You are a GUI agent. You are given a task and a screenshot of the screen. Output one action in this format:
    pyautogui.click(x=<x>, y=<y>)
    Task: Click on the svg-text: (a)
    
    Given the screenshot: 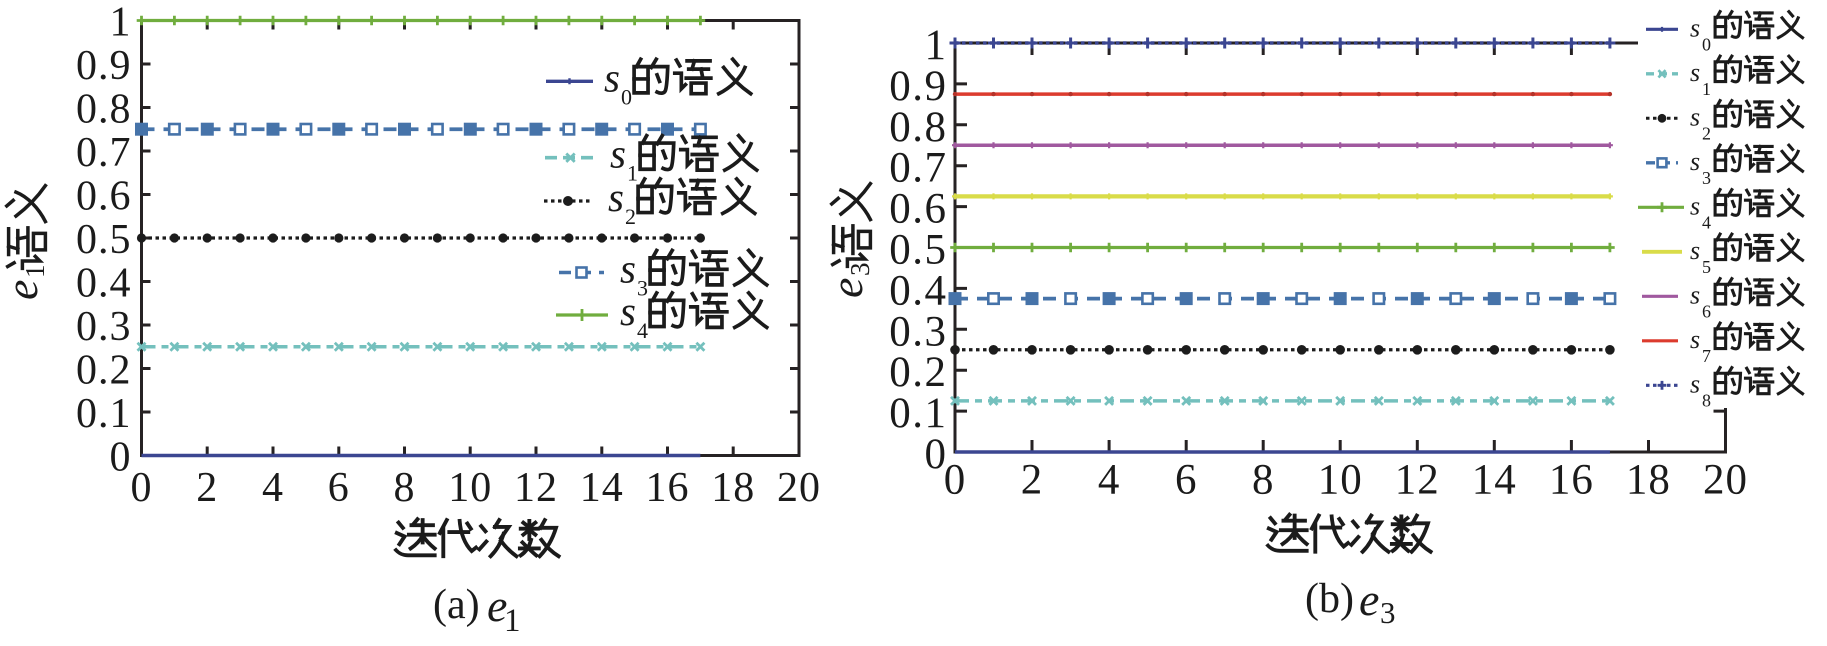 What is the action you would take?
    pyautogui.click(x=456, y=605)
    